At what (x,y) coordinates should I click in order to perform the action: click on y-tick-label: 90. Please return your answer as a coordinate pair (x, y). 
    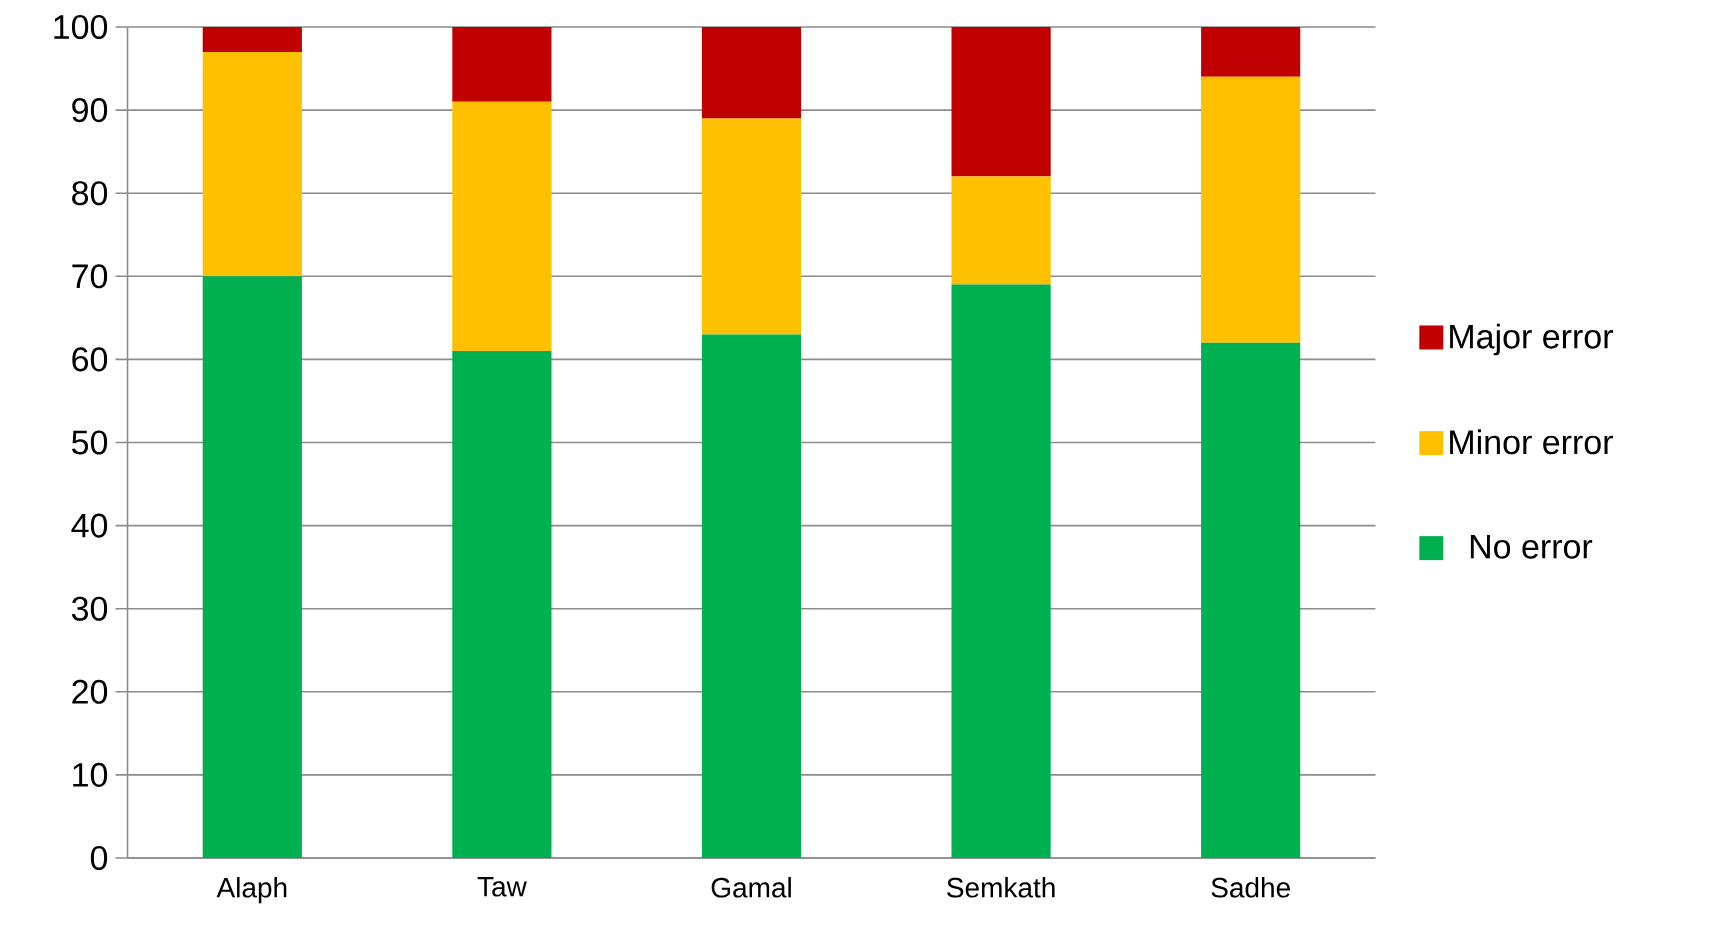
    Looking at the image, I should click on (90, 110).